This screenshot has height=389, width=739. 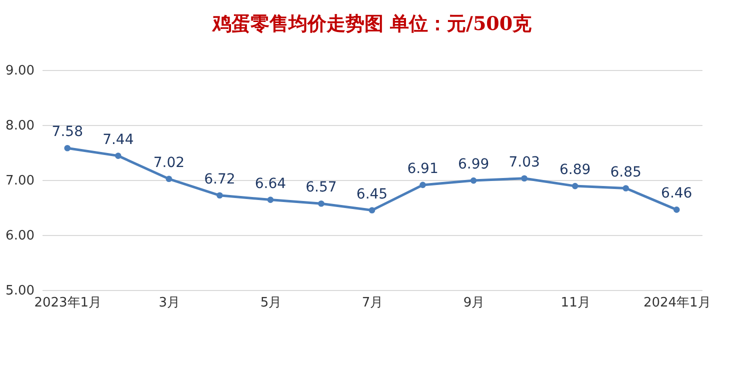 What do you see at coordinates (676, 194) in the screenshot?
I see `data-label: 6.46` at bounding box center [676, 194].